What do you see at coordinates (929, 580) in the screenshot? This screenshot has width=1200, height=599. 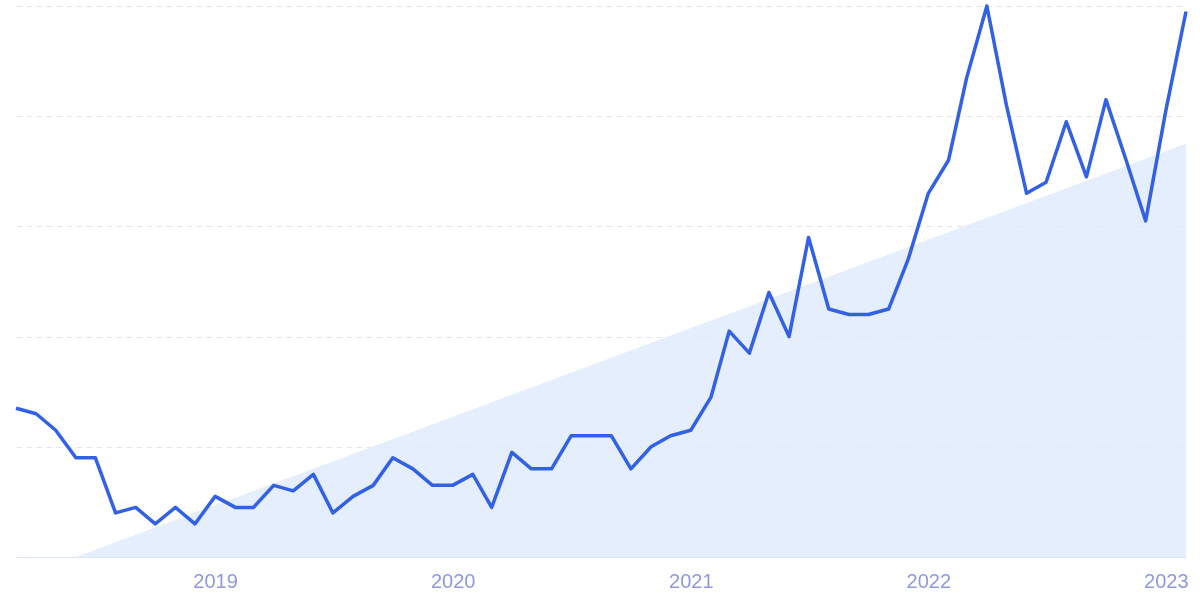 I see `x-tick-label: 2022` at bounding box center [929, 580].